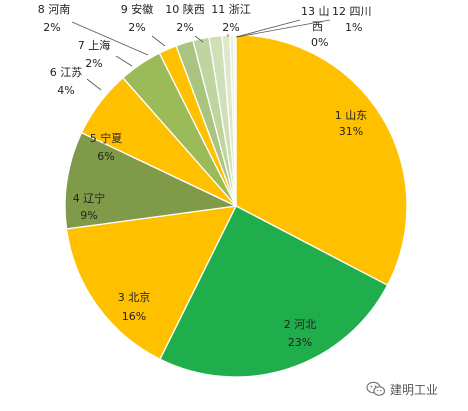 This screenshot has width=468, height=411. Describe the element at coordinates (54, 9) in the screenshot. I see `slice-label: 8 河南` at that location.